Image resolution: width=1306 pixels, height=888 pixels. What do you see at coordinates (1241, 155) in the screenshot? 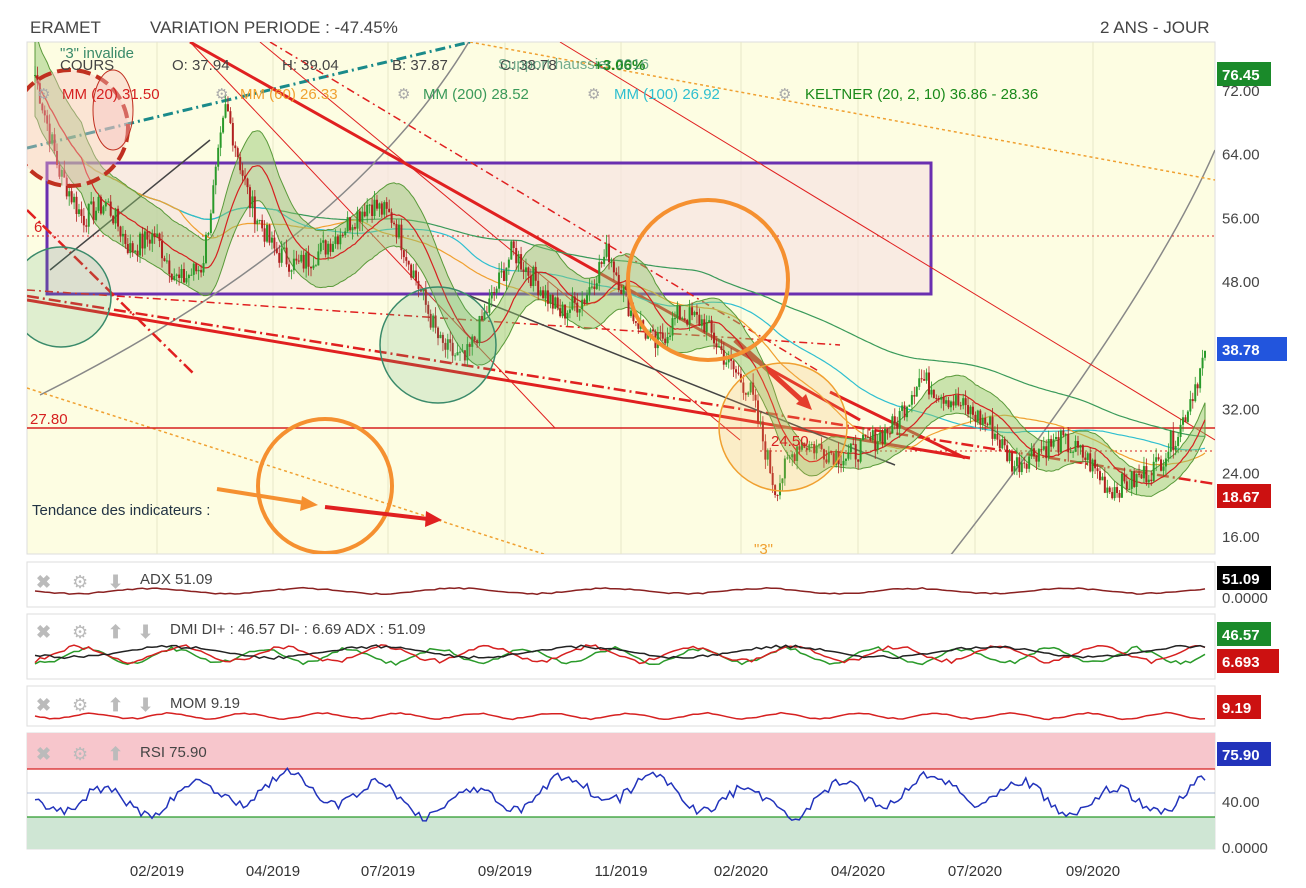
I see `y-tick-label: 64.00` at bounding box center [1241, 155].